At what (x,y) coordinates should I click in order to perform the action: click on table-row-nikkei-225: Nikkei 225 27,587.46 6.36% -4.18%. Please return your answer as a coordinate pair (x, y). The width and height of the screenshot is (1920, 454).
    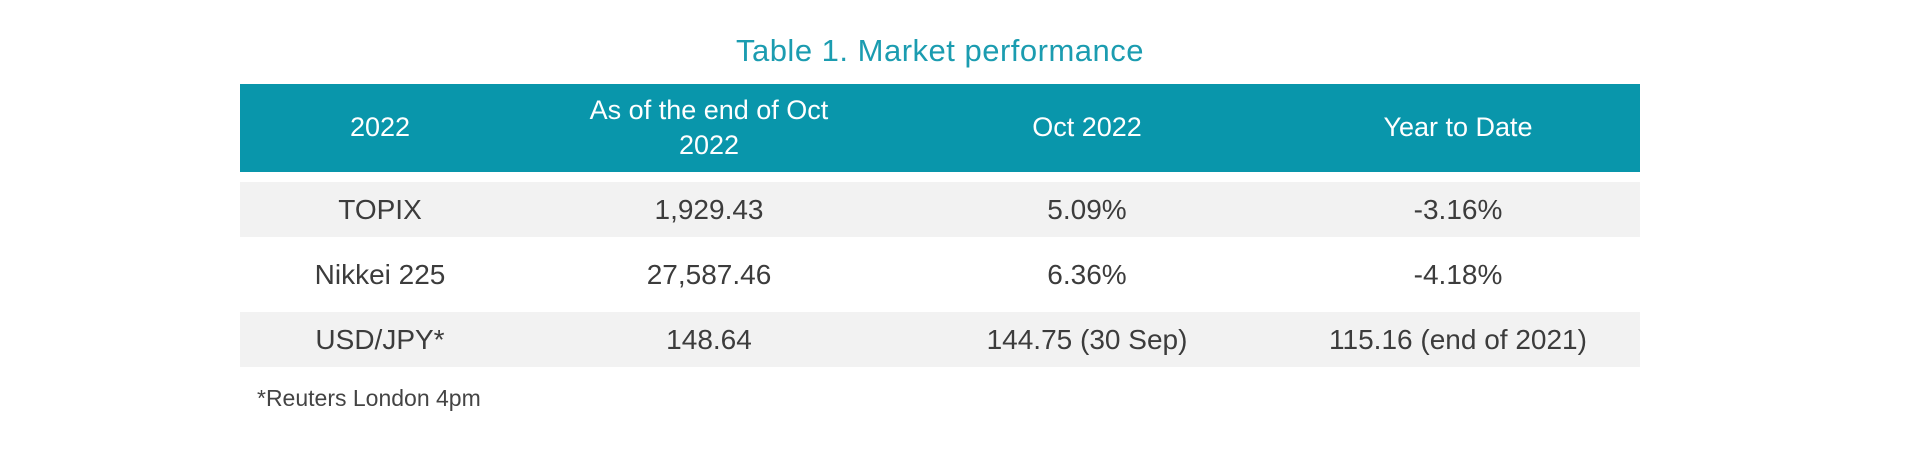
    Looking at the image, I should click on (940, 274).